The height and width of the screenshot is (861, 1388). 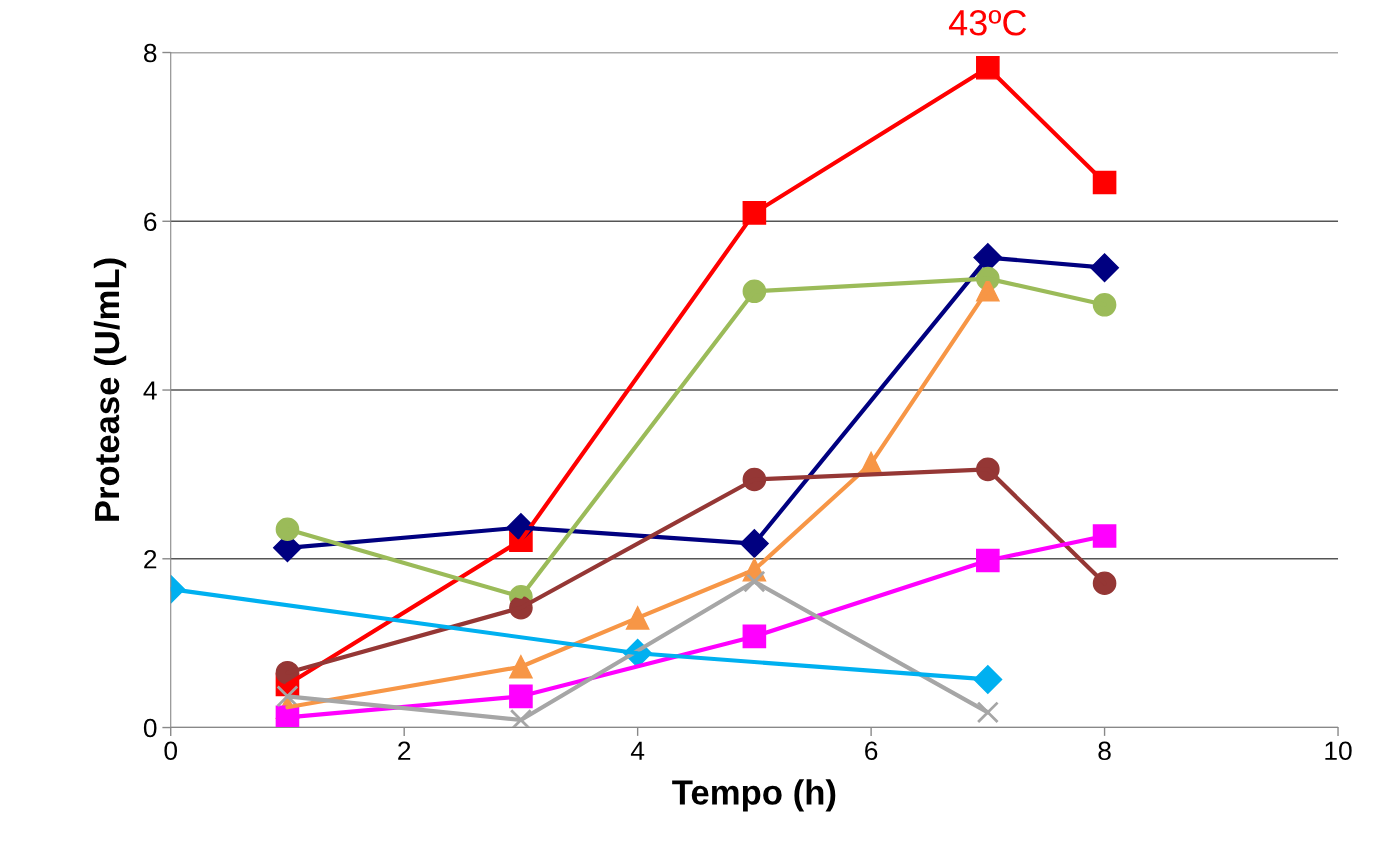 I want to click on x-tick-label: 2, so click(x=404, y=750).